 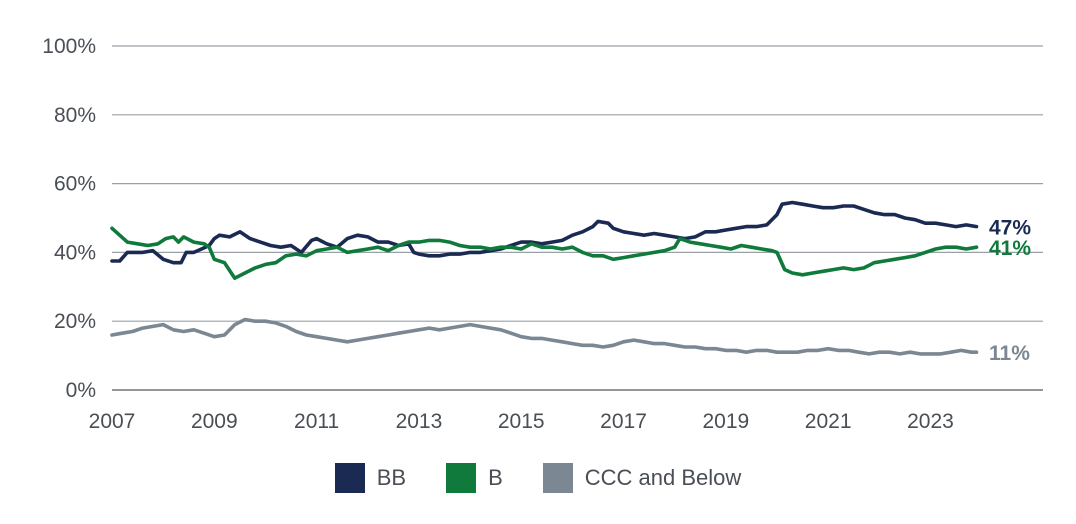 I want to click on x-tick-label: 2017, so click(x=623, y=421).